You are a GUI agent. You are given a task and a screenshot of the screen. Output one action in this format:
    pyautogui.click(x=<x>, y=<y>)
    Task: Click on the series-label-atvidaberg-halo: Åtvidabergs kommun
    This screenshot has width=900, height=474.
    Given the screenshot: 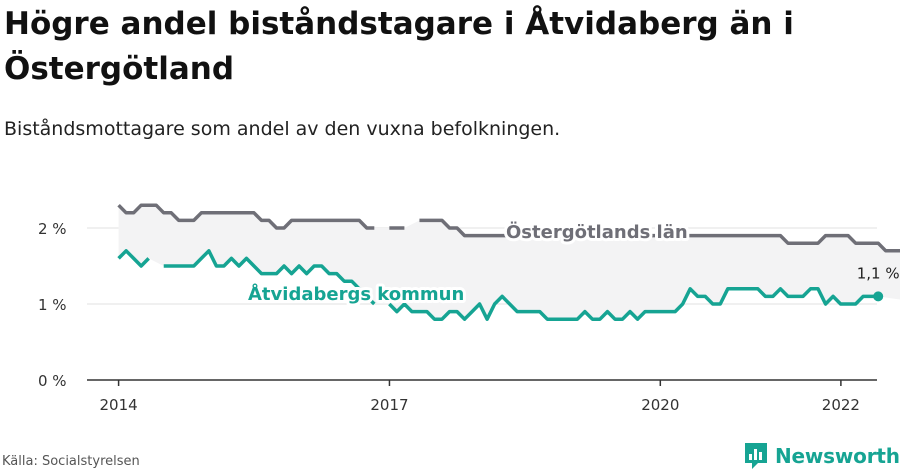 What is the action you would take?
    pyautogui.click(x=356, y=293)
    